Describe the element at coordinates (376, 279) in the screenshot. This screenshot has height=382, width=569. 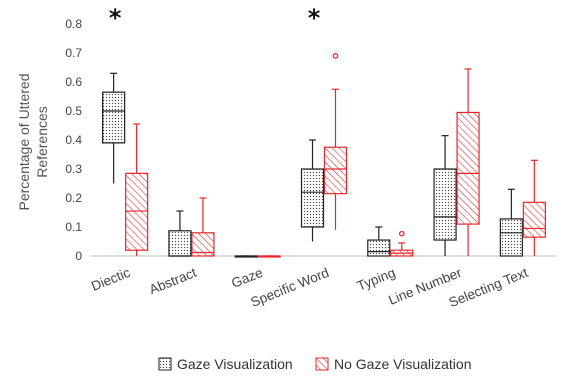
I see `x-tick-label: Typing` at that location.